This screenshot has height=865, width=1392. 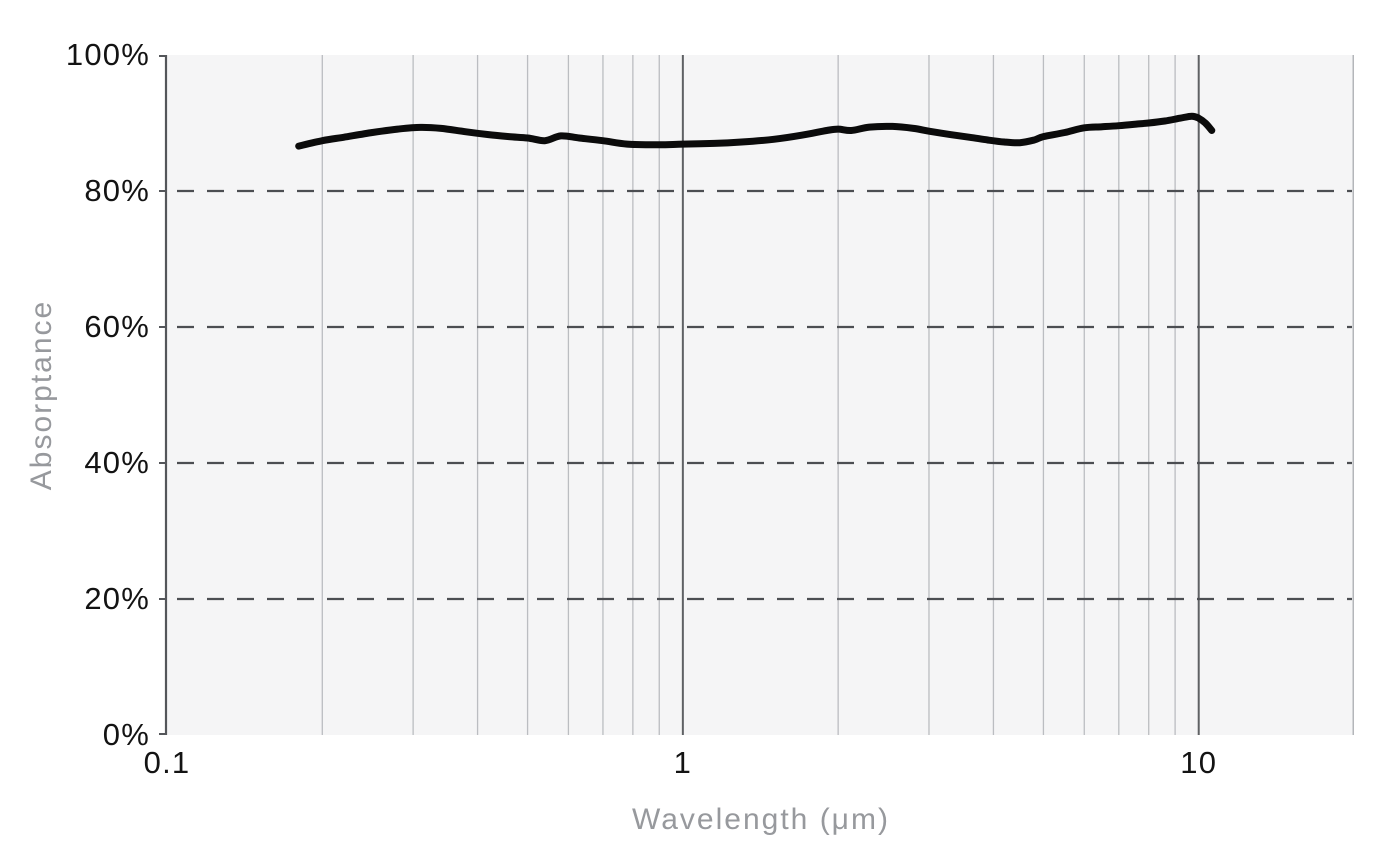 I want to click on y-tick-label-60: 60%, so click(x=117, y=326).